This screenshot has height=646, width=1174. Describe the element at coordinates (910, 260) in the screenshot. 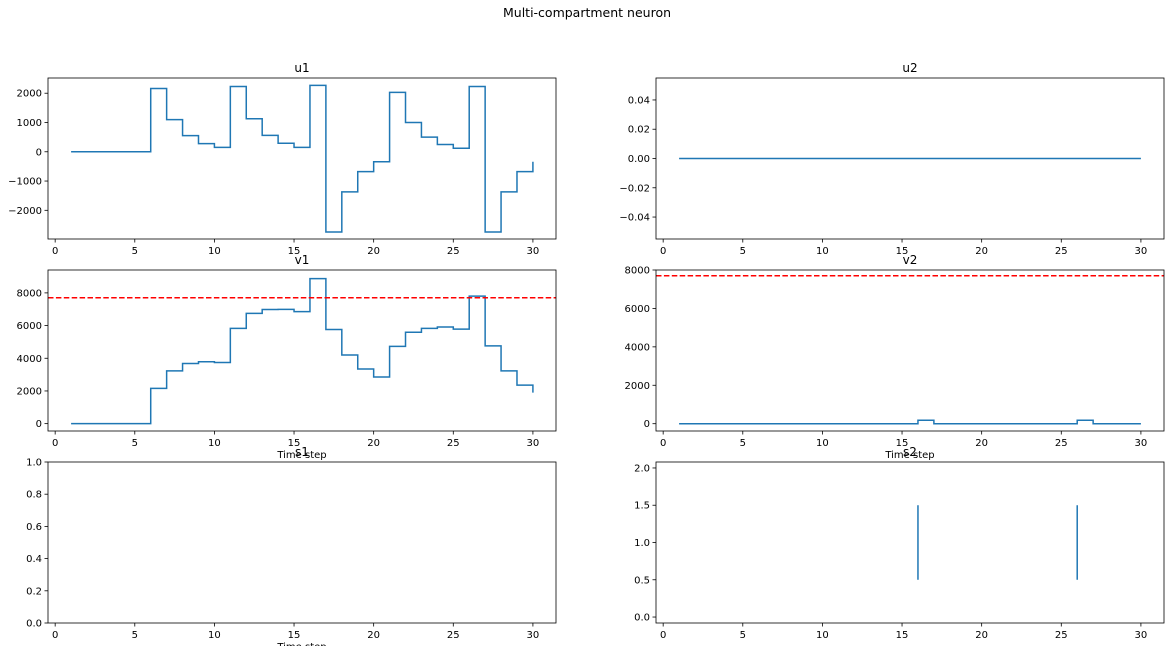

I see `subplot-title: v2` at that location.